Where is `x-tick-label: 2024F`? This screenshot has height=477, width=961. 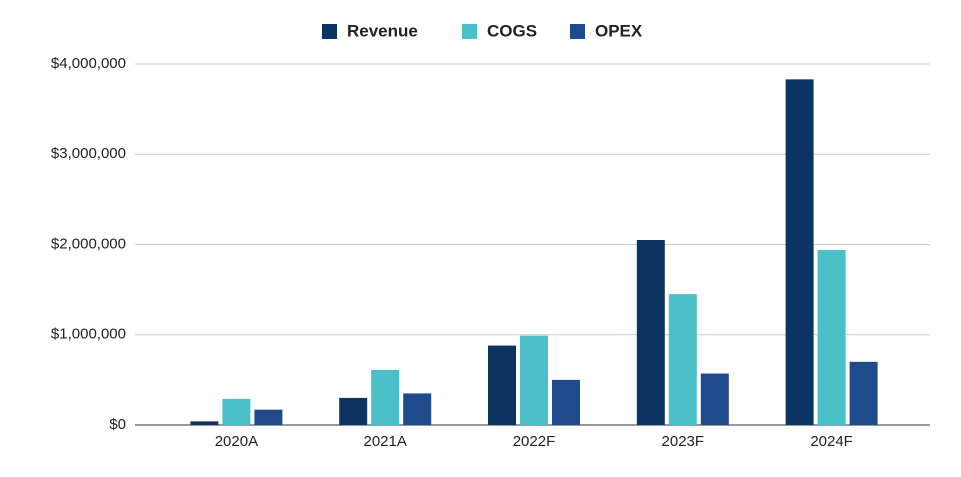
x-tick-label: 2024F is located at coordinates (831, 441).